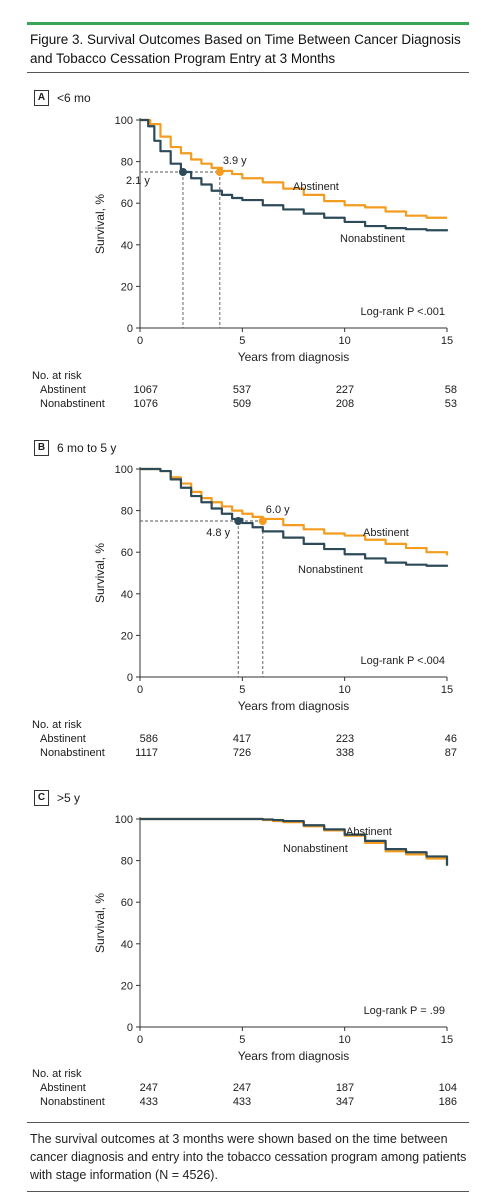 The height and width of the screenshot is (1200, 481). Describe the element at coordinates (41, 98) in the screenshot. I see `panel-letter: A` at that location.